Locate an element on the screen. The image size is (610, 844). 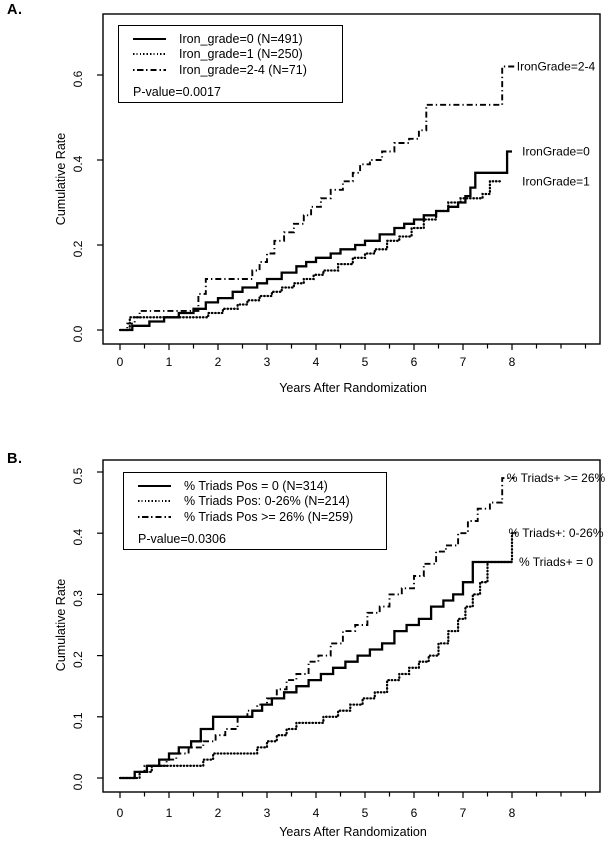
legend-label-triads-0-26: % Triads Pos: 0-26% (N=214) is located at coordinates (267, 501).